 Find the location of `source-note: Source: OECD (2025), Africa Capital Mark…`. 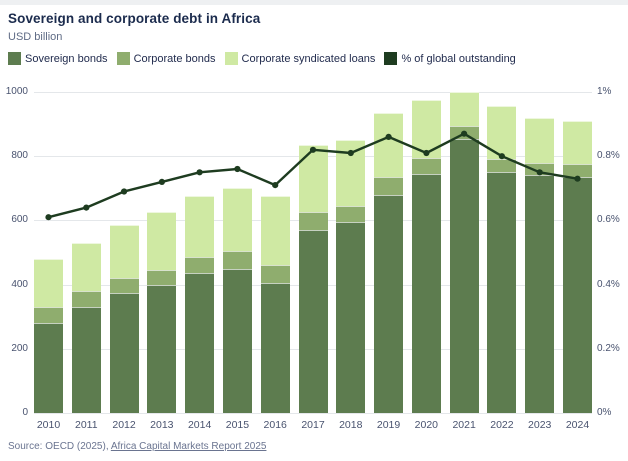

source-note: Source: OECD (2025), Africa Capital Mark… is located at coordinates (137, 446).